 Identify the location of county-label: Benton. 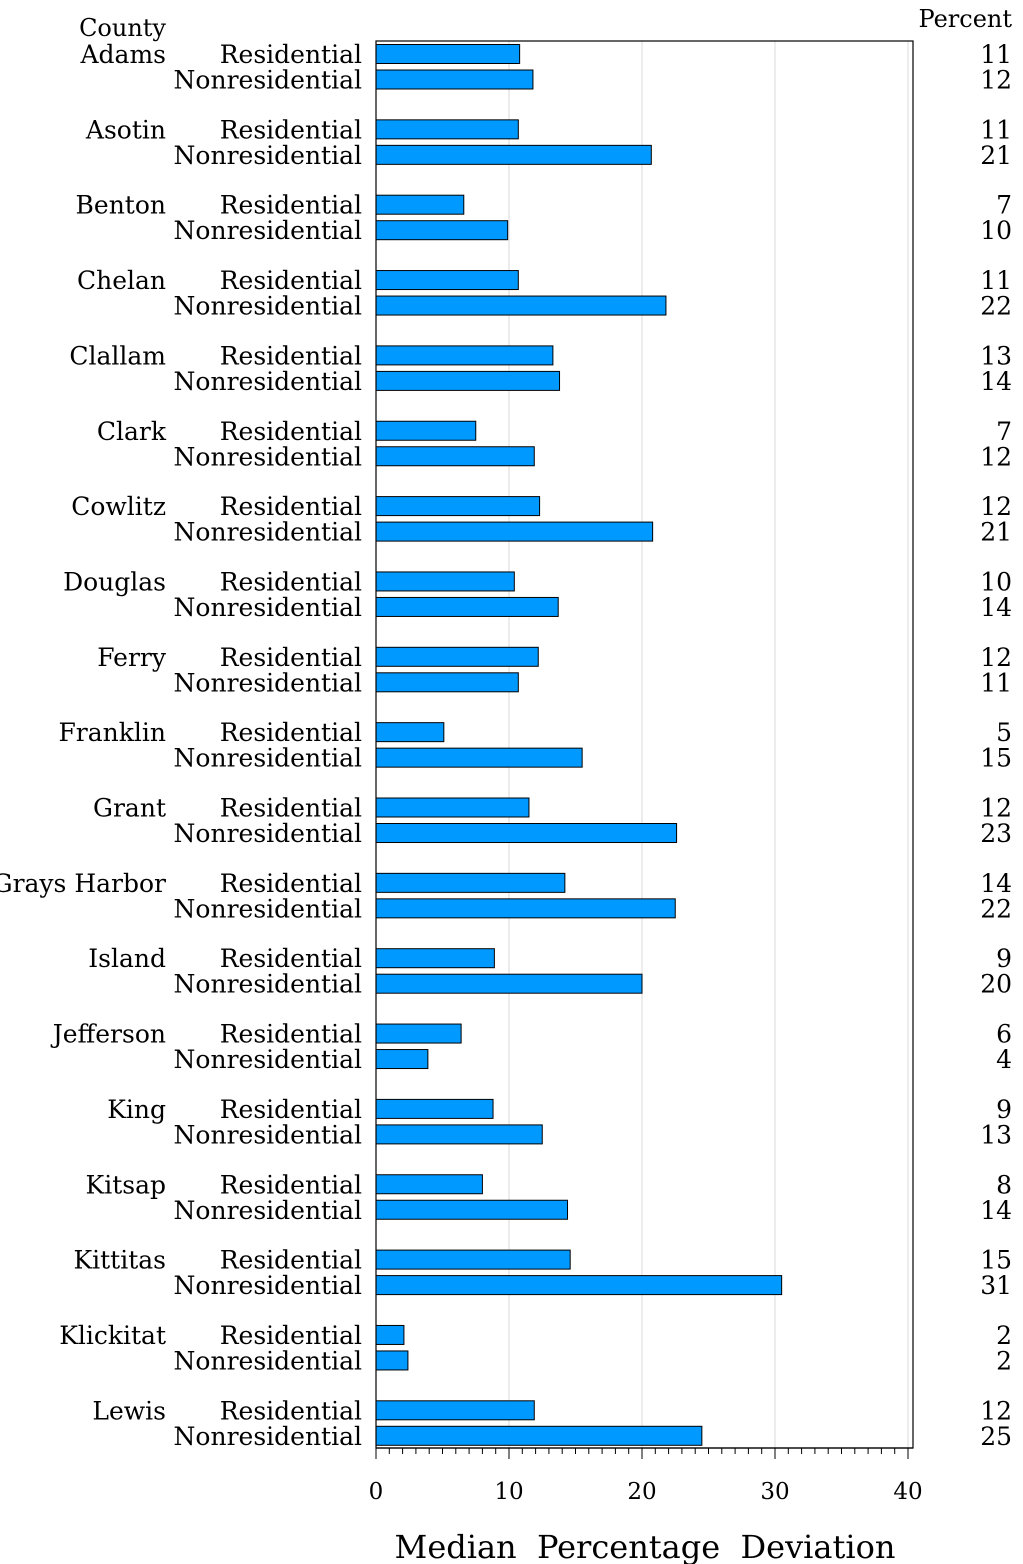
(121, 205).